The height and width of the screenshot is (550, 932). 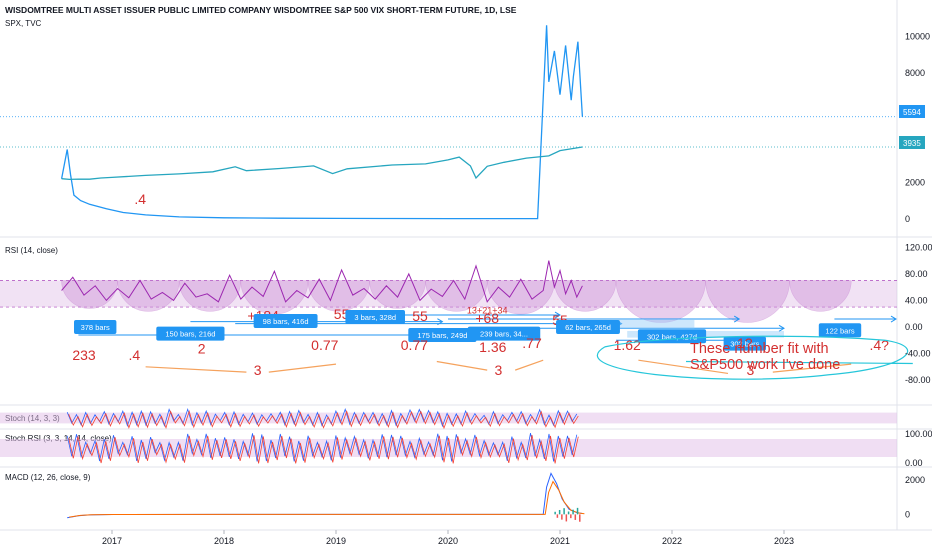 I want to click on bar-count-label: 3 bars, 328d, so click(x=375, y=317).